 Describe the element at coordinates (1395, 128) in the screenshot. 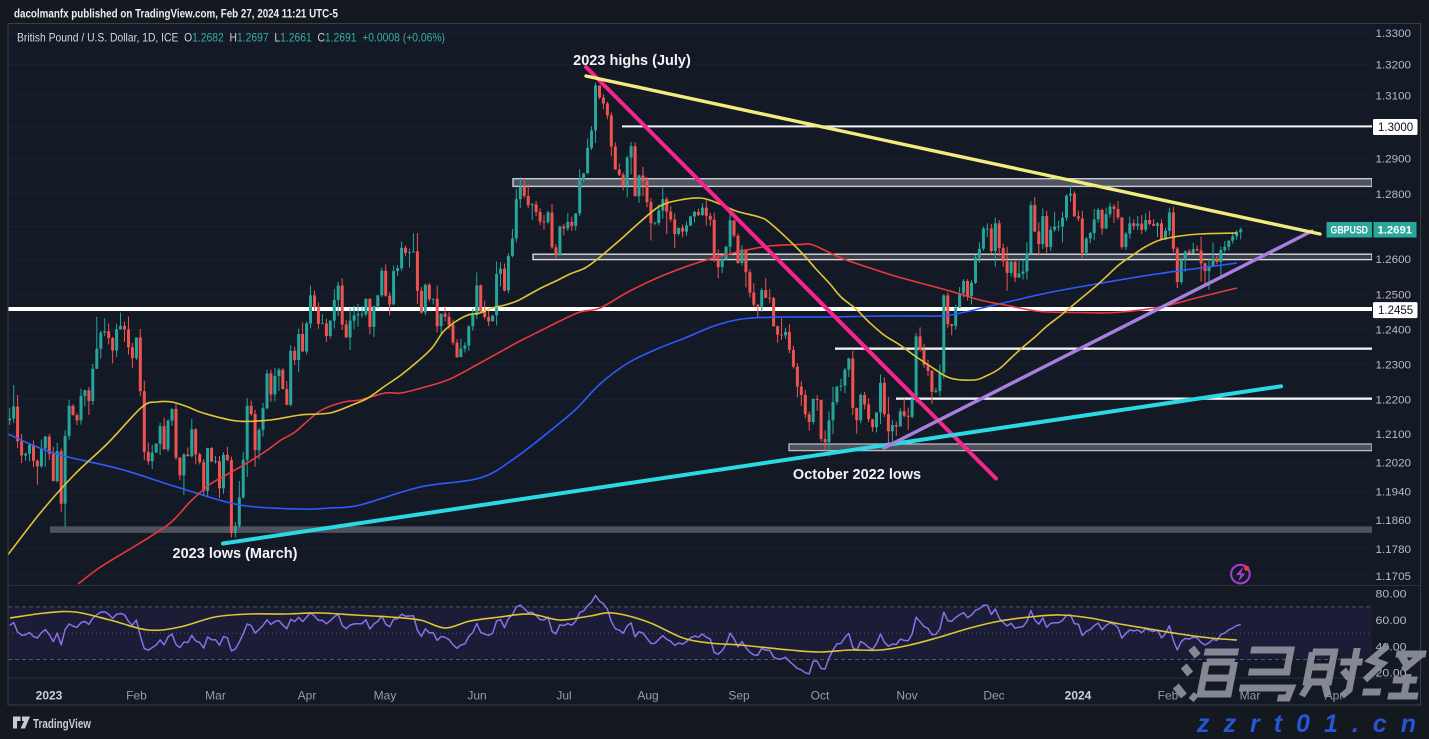

I see `svg-text: 1.3000` at that location.